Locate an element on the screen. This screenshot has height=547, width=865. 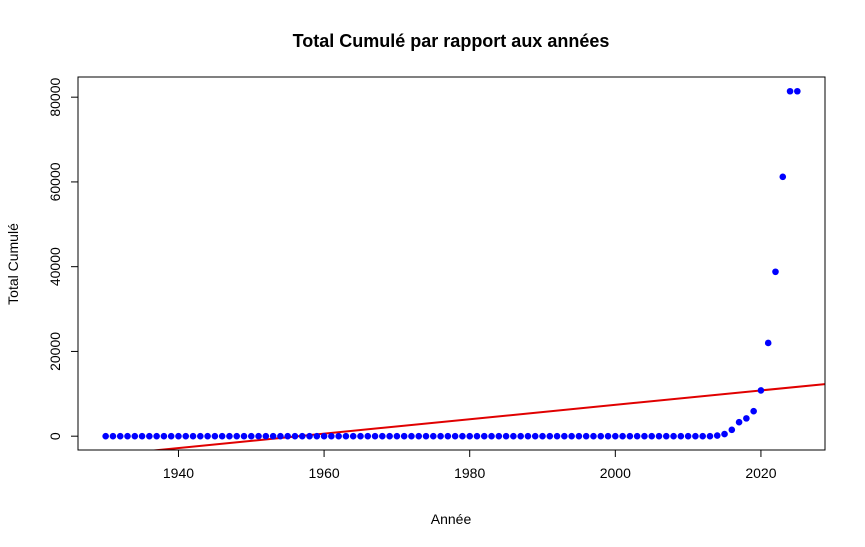
regression-line is located at coordinates (486, 416).